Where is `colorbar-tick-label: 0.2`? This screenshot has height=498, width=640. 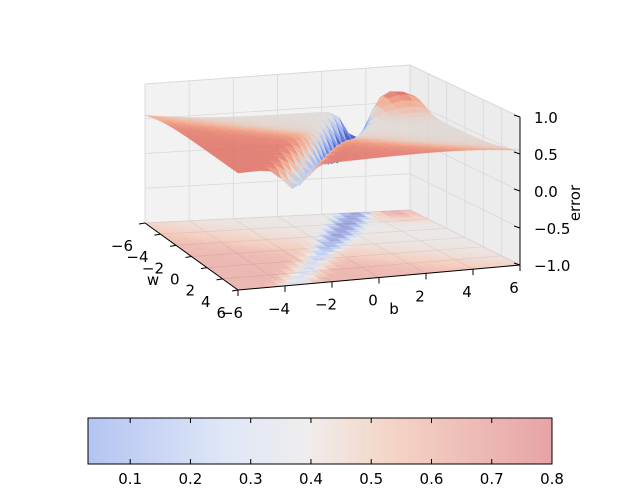
colorbar-tick-label: 0.2 is located at coordinates (191, 479).